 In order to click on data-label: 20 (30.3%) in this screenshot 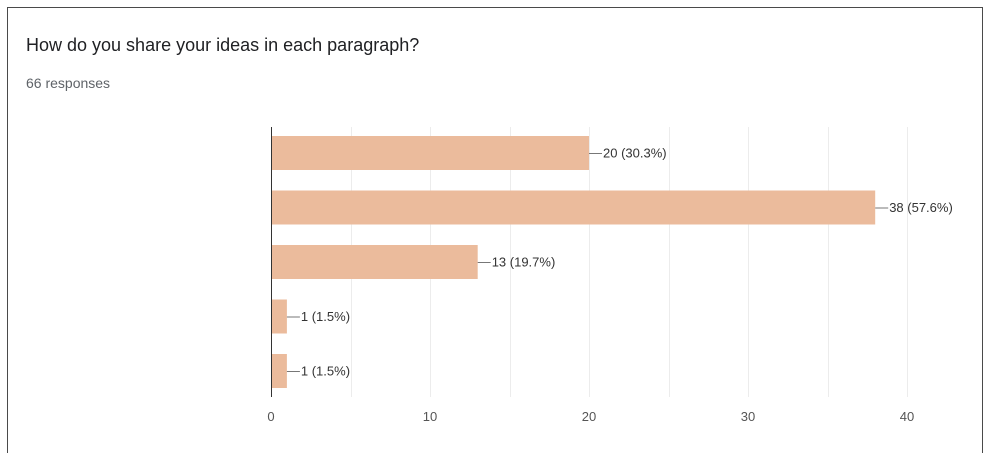, I will do `click(635, 153)`.